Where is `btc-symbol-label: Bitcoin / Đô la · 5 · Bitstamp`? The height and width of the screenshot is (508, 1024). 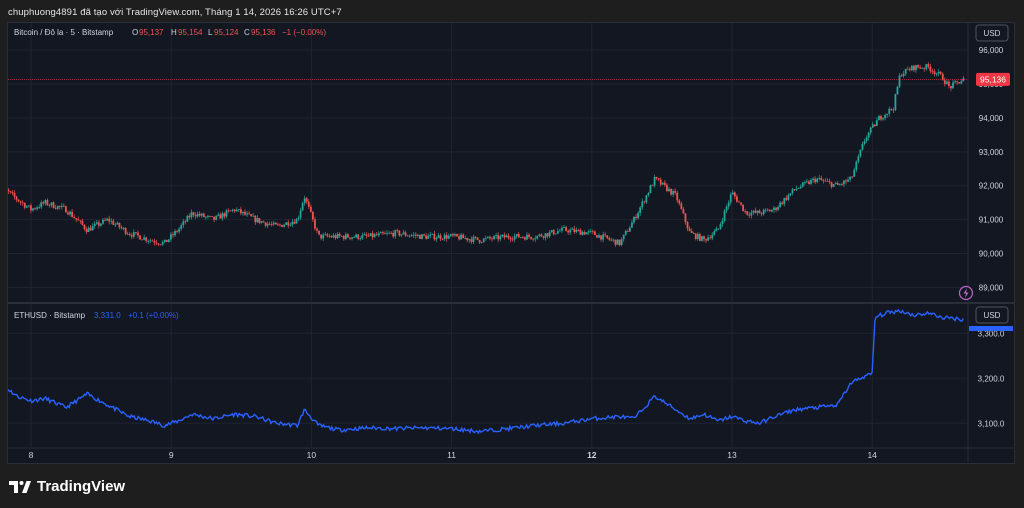 btc-symbol-label: Bitcoin / Đô la · 5 · Bitstamp is located at coordinates (64, 32).